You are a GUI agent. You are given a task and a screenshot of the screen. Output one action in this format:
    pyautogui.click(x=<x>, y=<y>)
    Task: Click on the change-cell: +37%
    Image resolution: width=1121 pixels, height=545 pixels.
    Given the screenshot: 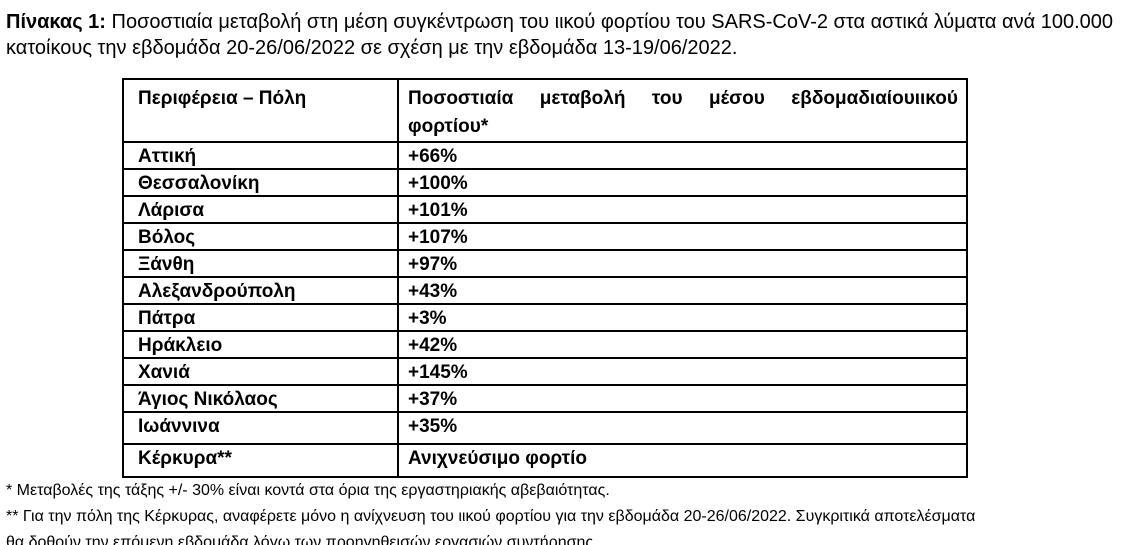 What is the action you would take?
    pyautogui.click(x=682, y=398)
    